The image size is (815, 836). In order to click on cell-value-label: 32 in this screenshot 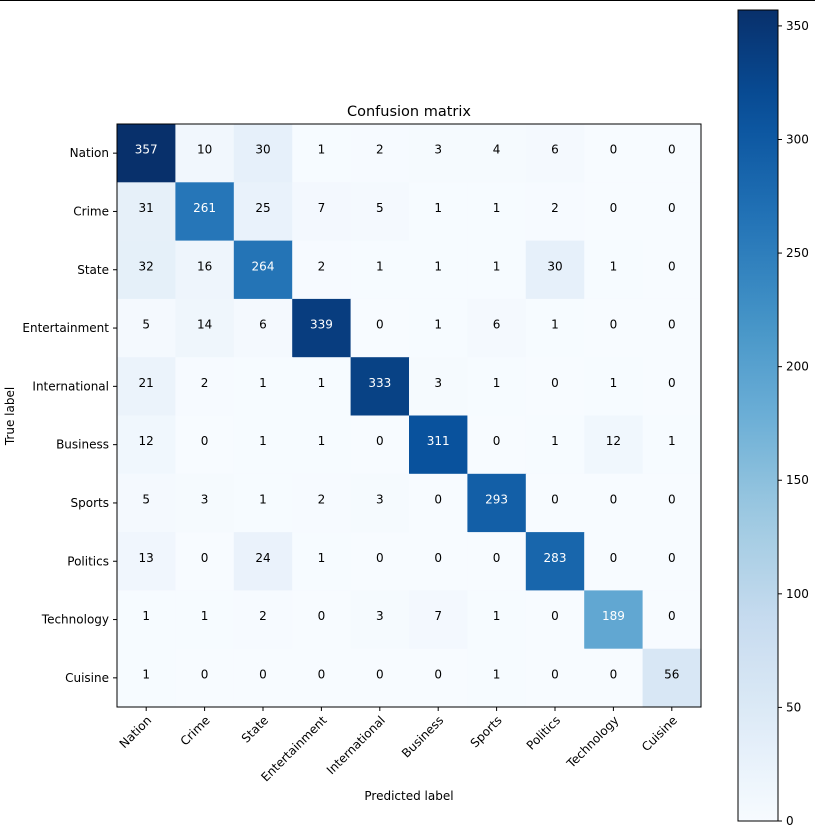, I will do `click(146, 266)`.